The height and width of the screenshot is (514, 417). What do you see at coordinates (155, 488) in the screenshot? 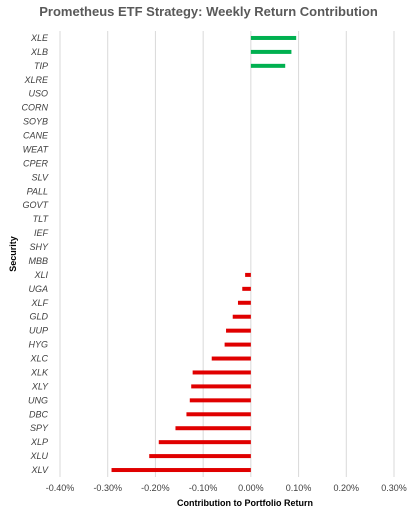
I see `x-tick-label: -0.20%` at bounding box center [155, 488].